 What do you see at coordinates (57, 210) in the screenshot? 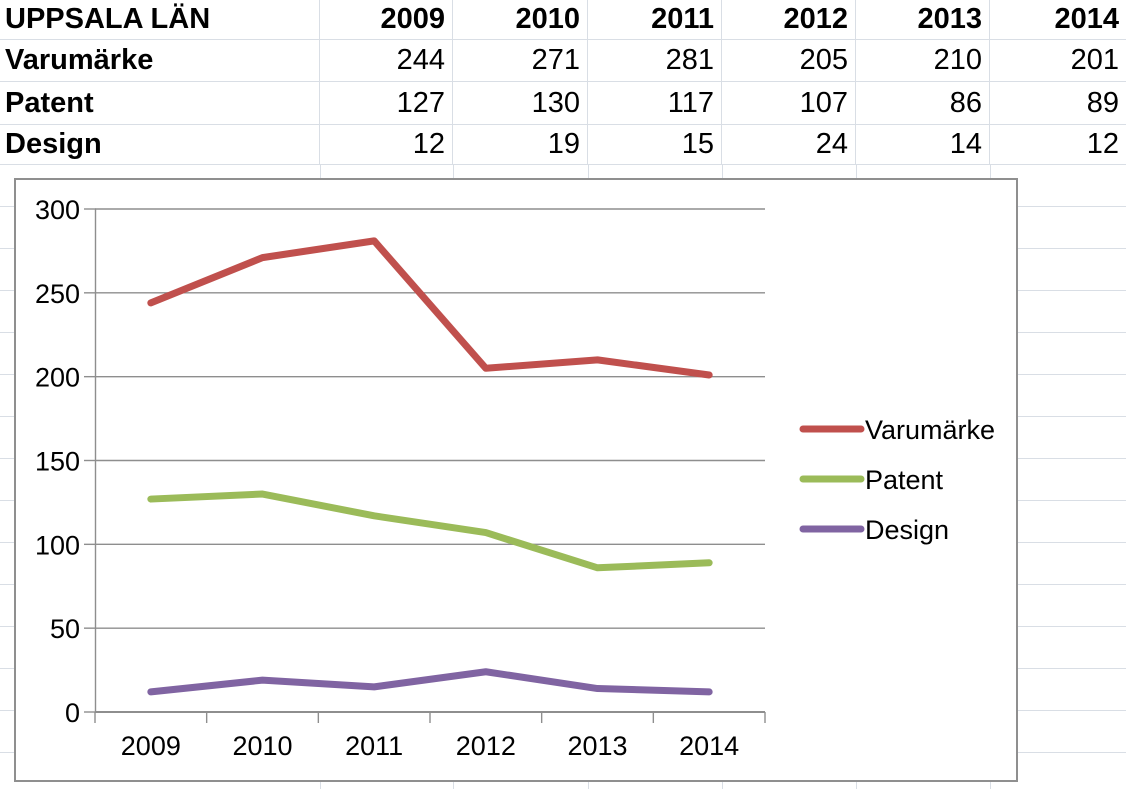
I see `y-axis-tick-label: 300` at bounding box center [57, 210].